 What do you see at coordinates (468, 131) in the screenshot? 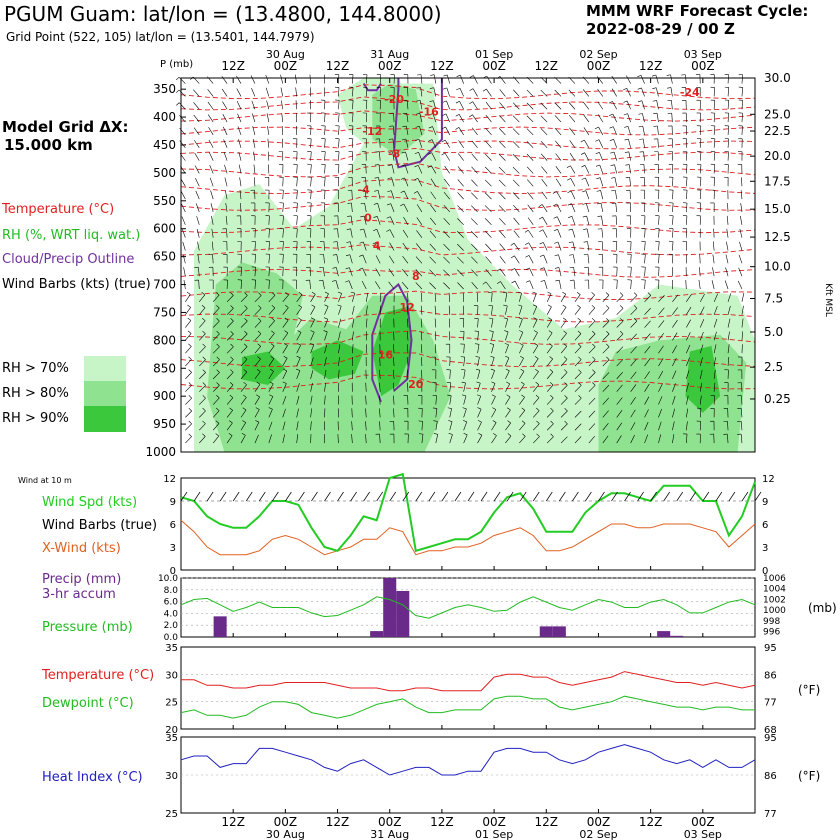
I see `isotherm-line` at bounding box center [468, 131].